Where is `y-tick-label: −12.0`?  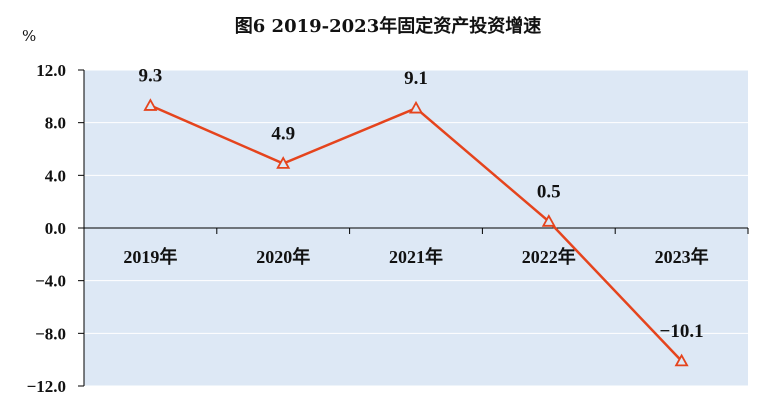 y-tick-label: −12.0 is located at coordinates (46, 386).